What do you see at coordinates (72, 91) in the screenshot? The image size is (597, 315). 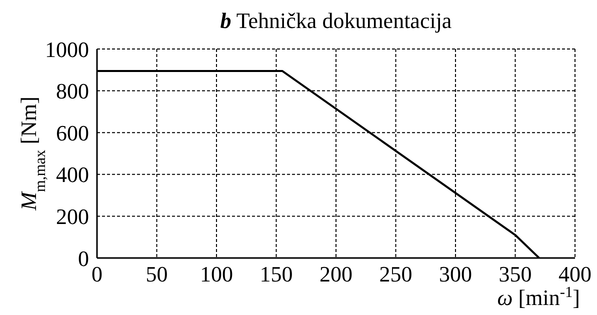 I see `y-tick-label: 800` at bounding box center [72, 91].